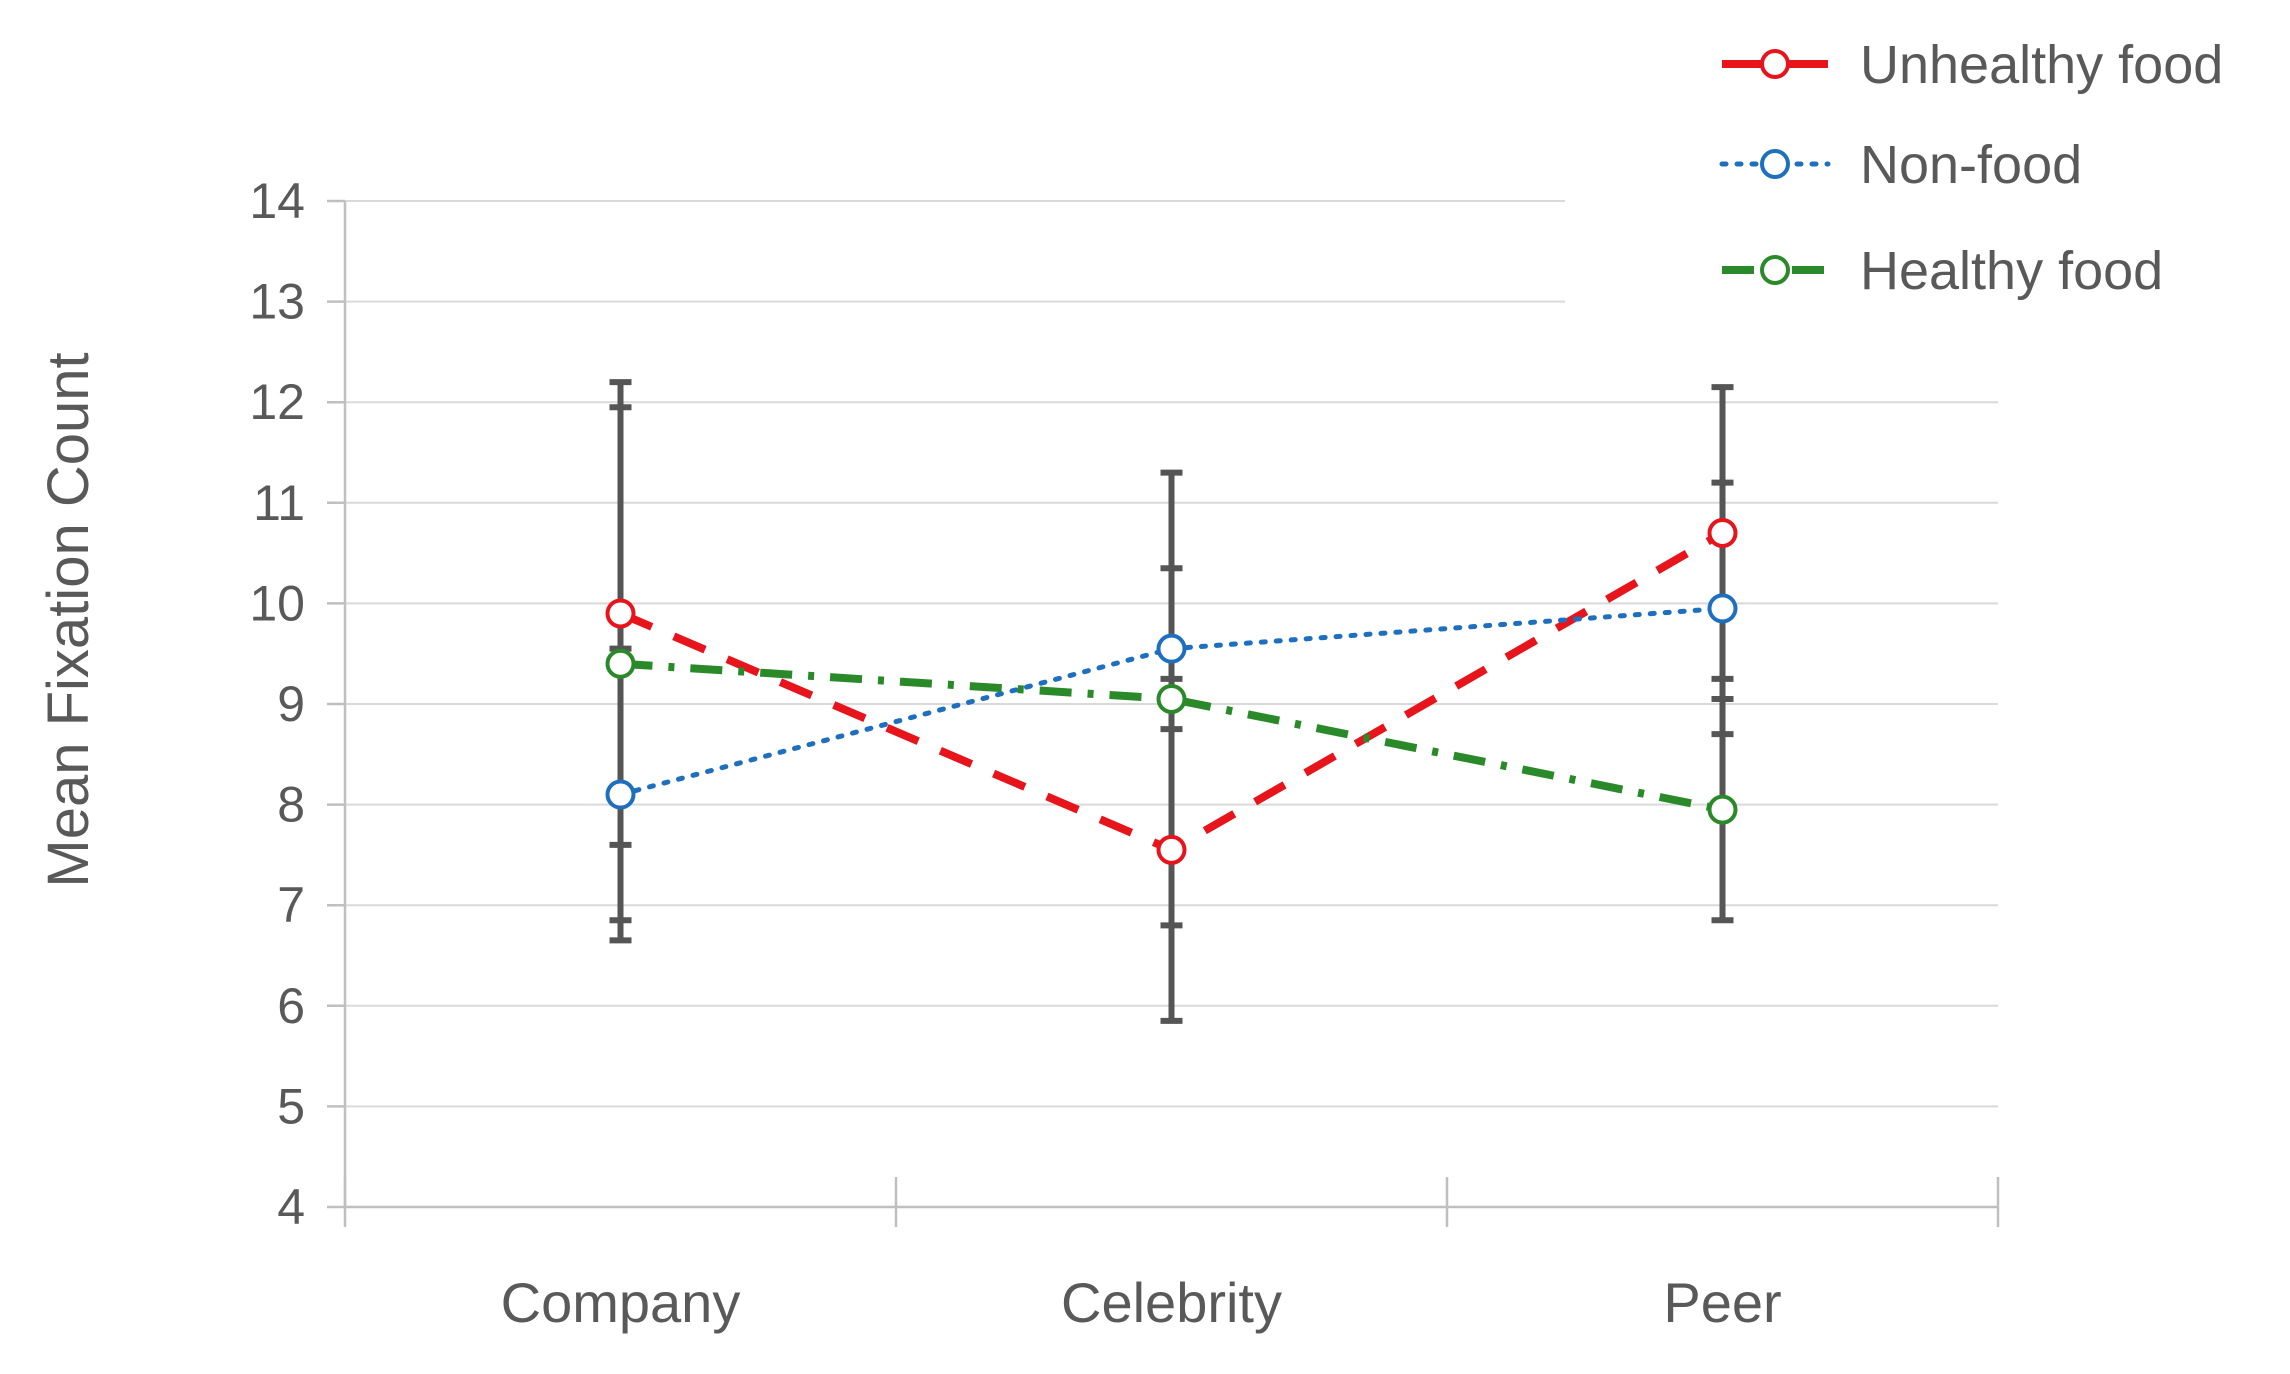  Describe the element at coordinates (1775, 64) in the screenshot. I see `legend-marker-unhealthy-food` at that location.